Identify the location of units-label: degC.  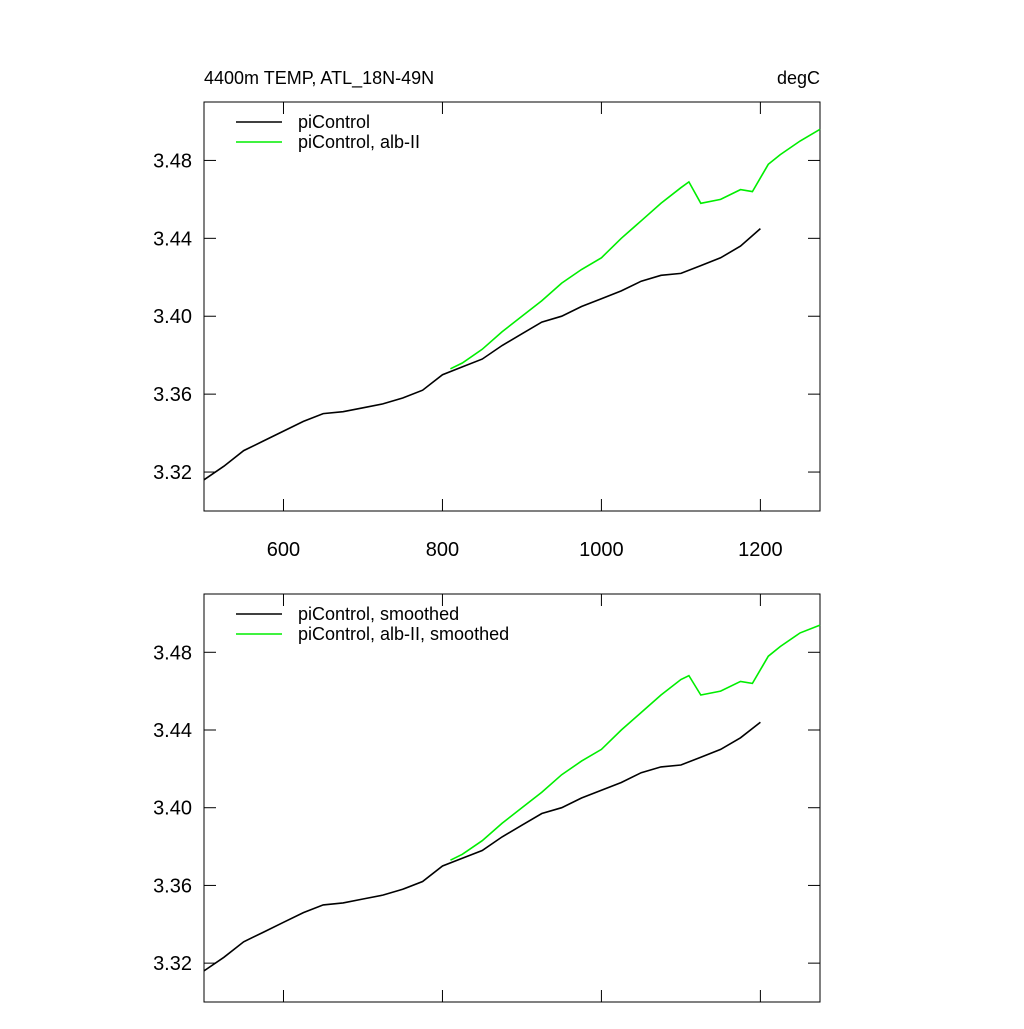
(798, 78).